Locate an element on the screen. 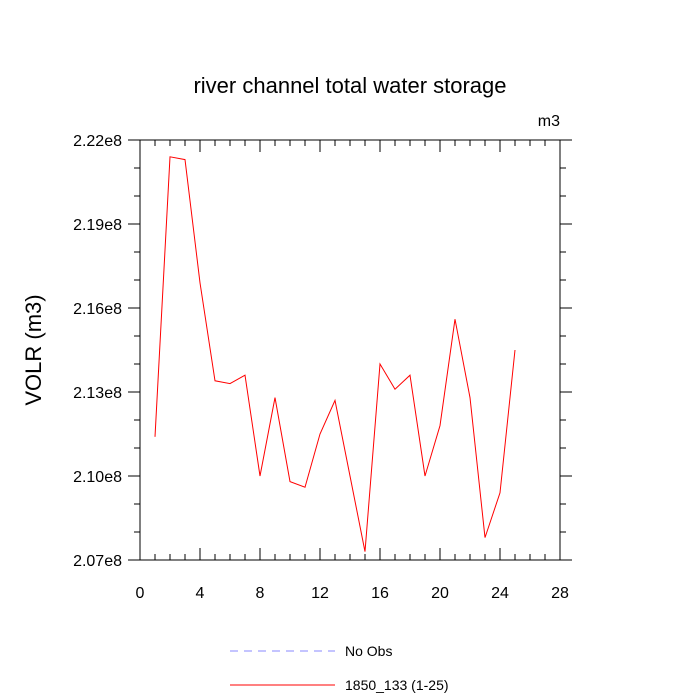 The height and width of the screenshot is (700, 700). x-tick-label: 0 is located at coordinates (140, 593).